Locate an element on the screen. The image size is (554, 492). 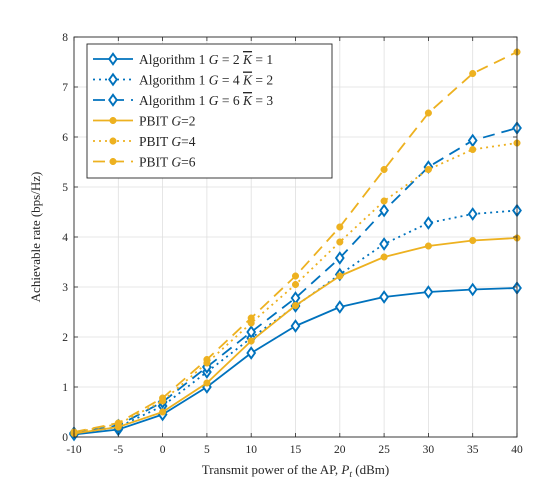
y-tick-label: 8 is located at coordinates (65, 38).